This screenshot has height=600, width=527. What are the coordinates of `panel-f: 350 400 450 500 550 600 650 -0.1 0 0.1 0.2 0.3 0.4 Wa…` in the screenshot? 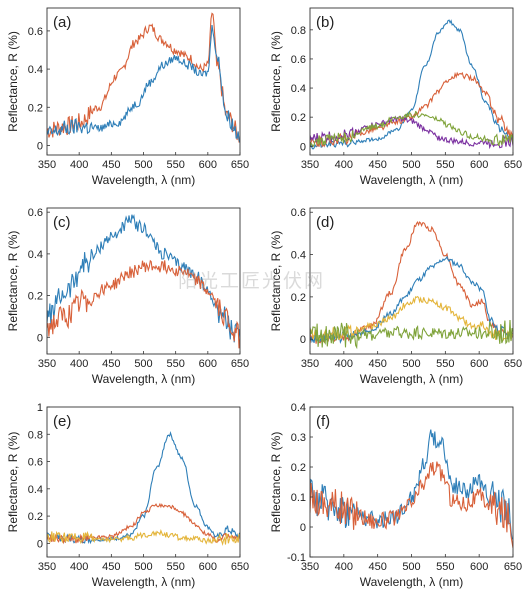 It's located at (395, 495).